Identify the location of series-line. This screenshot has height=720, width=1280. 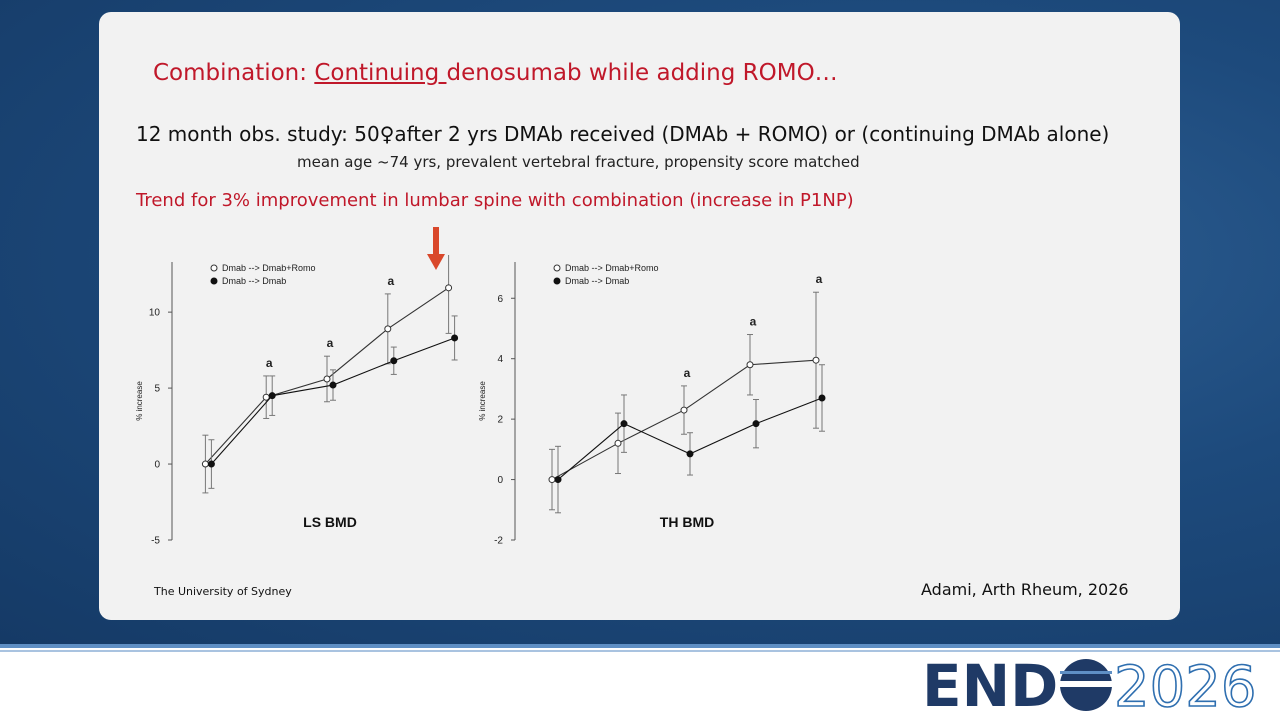
(332, 401).